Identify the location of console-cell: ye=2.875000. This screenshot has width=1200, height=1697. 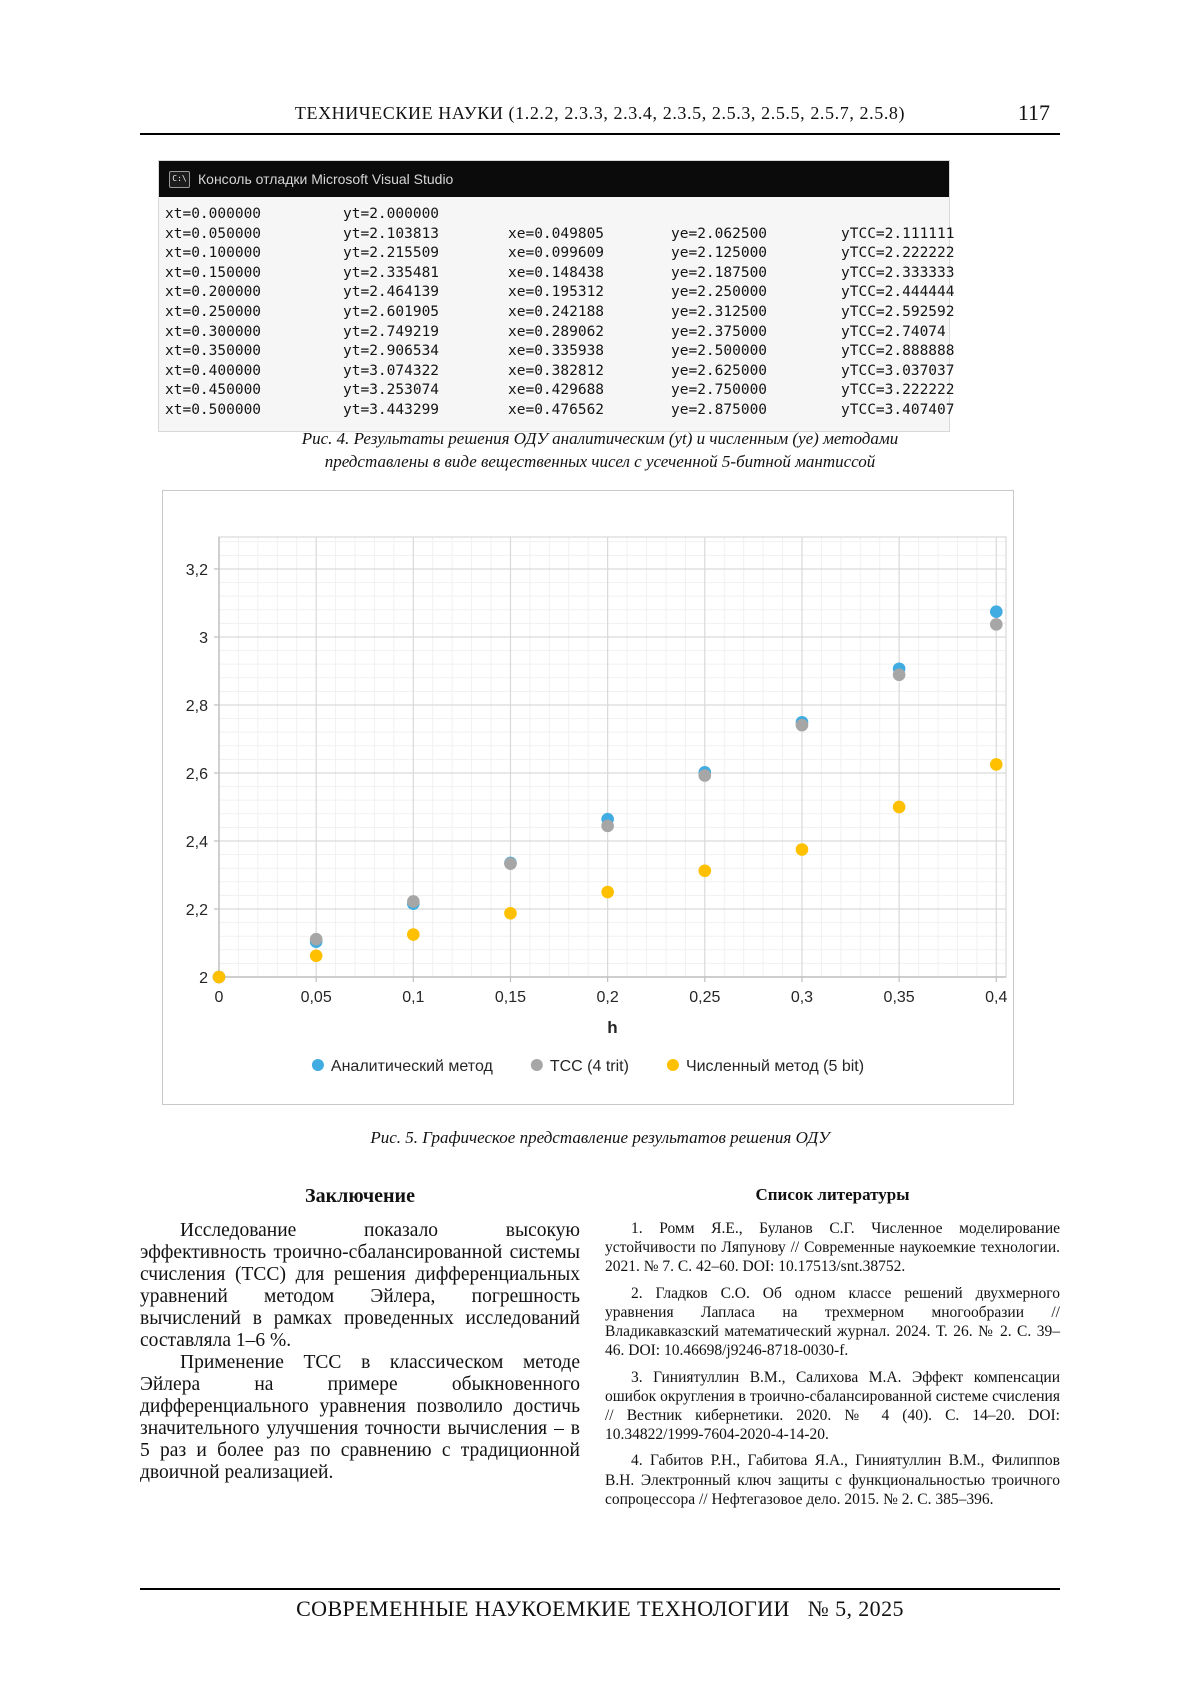
(719, 409).